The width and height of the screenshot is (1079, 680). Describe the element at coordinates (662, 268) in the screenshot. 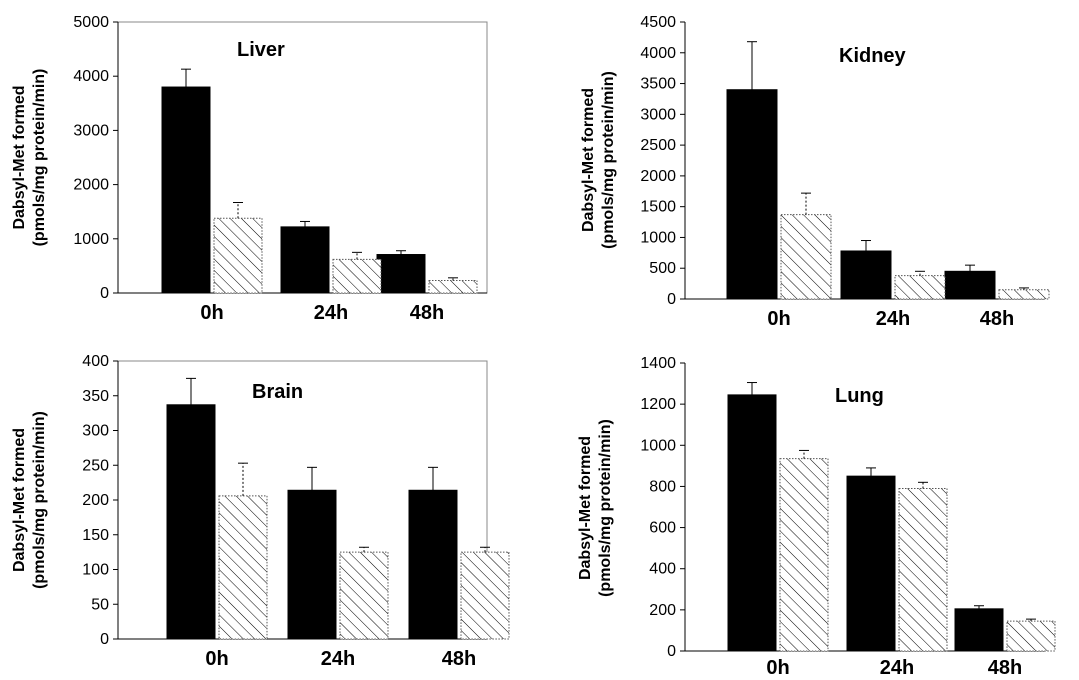

I see `y-tick-label: 500` at that location.